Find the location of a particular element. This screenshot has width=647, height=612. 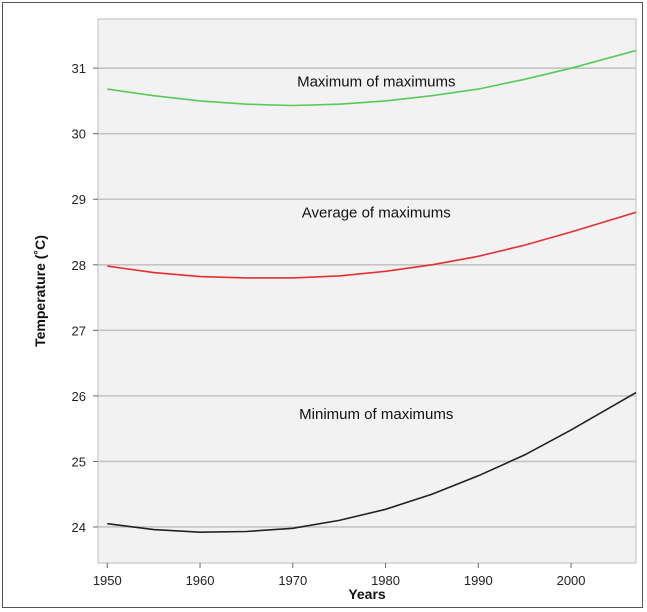

x-axis-ticks: 1950 1960 1970 1980 1990 2000 is located at coordinates (339, 575).